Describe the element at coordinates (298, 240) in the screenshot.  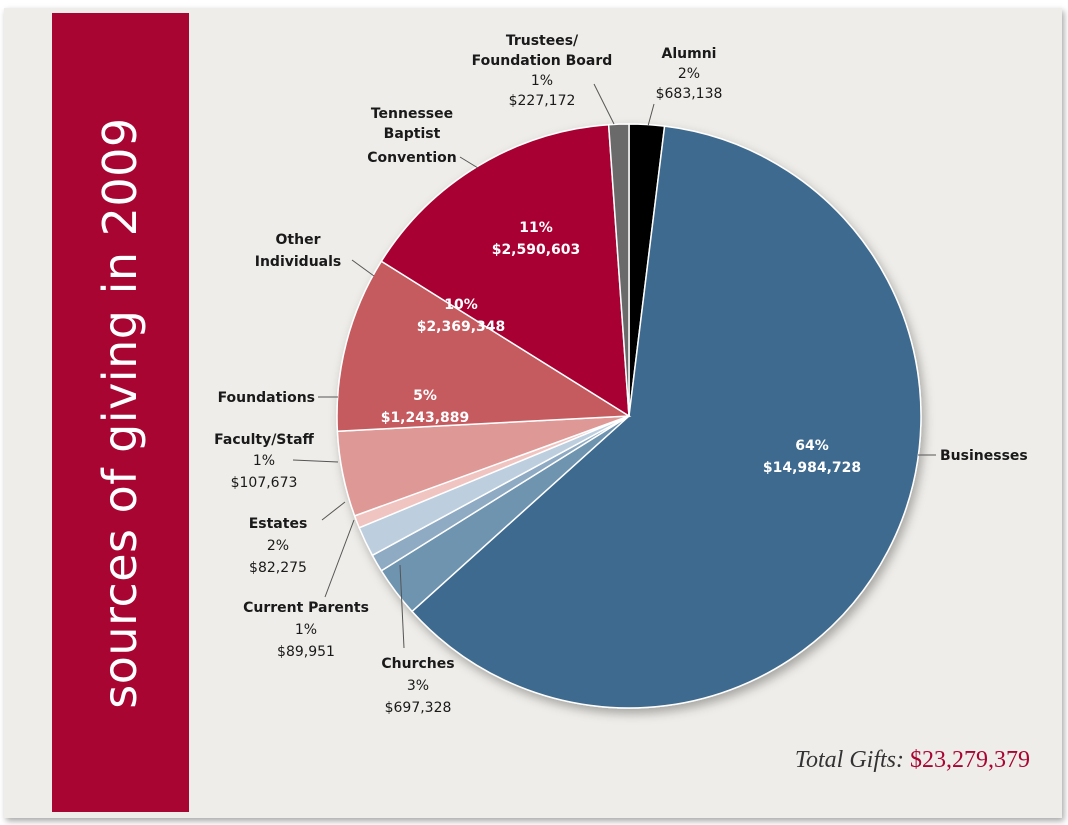
I see `label-other-name-1: Other` at that location.